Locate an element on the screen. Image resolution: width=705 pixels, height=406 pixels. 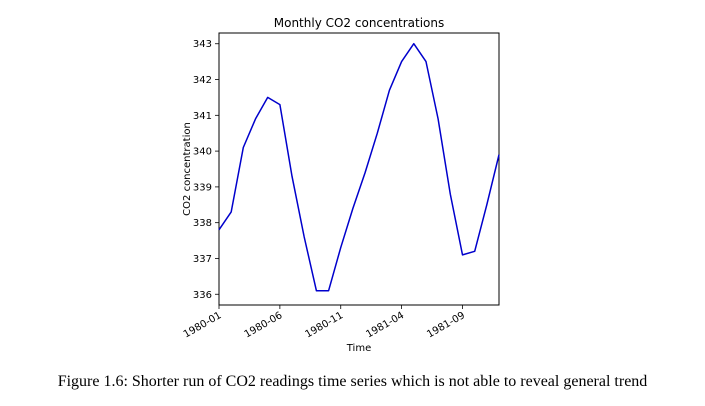
y-axis-label: CO2 concentration is located at coordinates (187, 169).